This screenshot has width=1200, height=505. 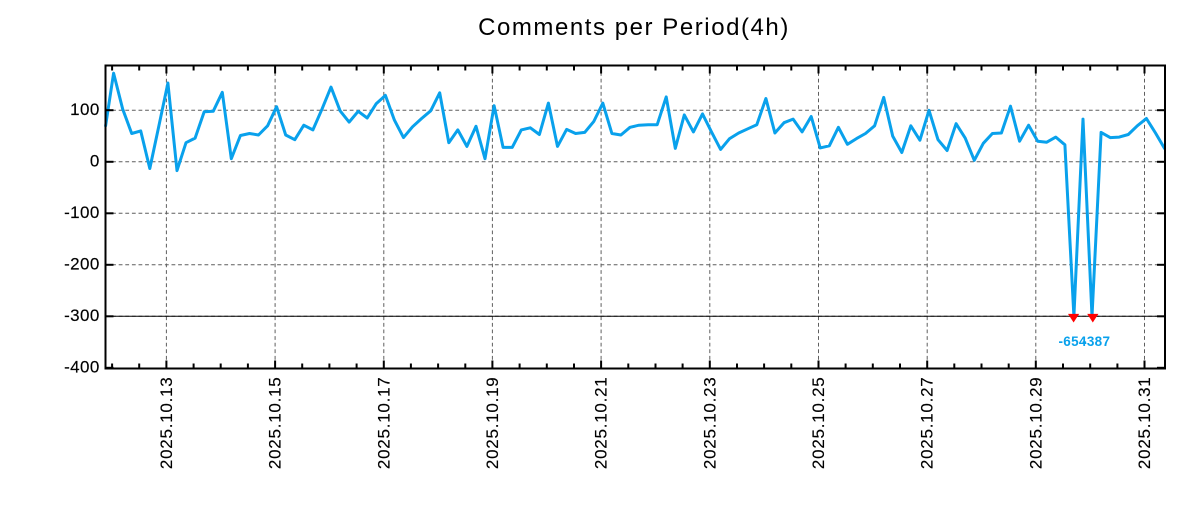 What do you see at coordinates (634, 27) in the screenshot?
I see `svg-text: Comments per Period(4h)` at bounding box center [634, 27].